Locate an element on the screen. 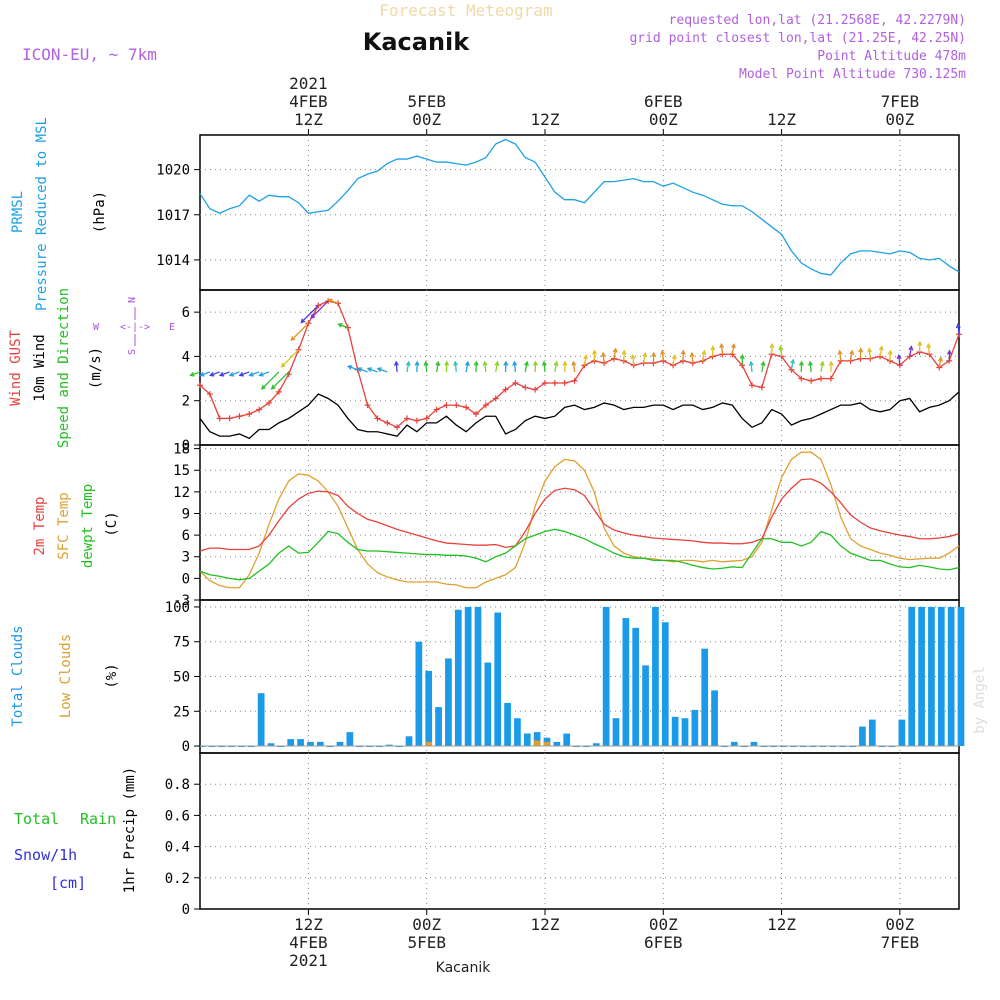 The image size is (1000, 1000). y-tick-label: 100 is located at coordinates (177, 608).